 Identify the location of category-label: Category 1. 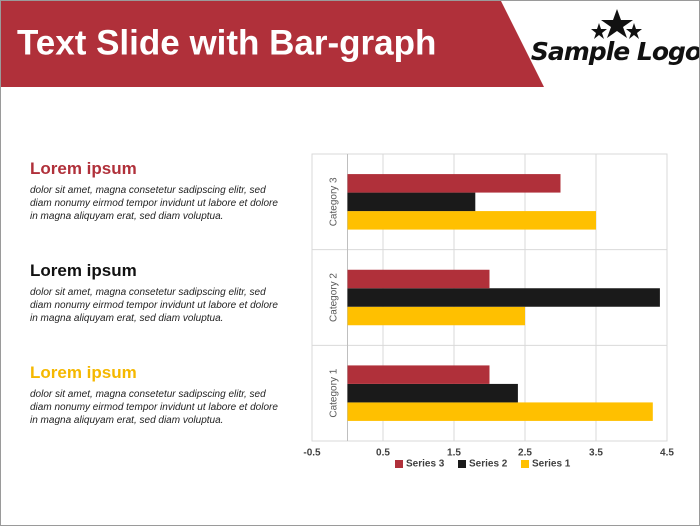
(334, 392).